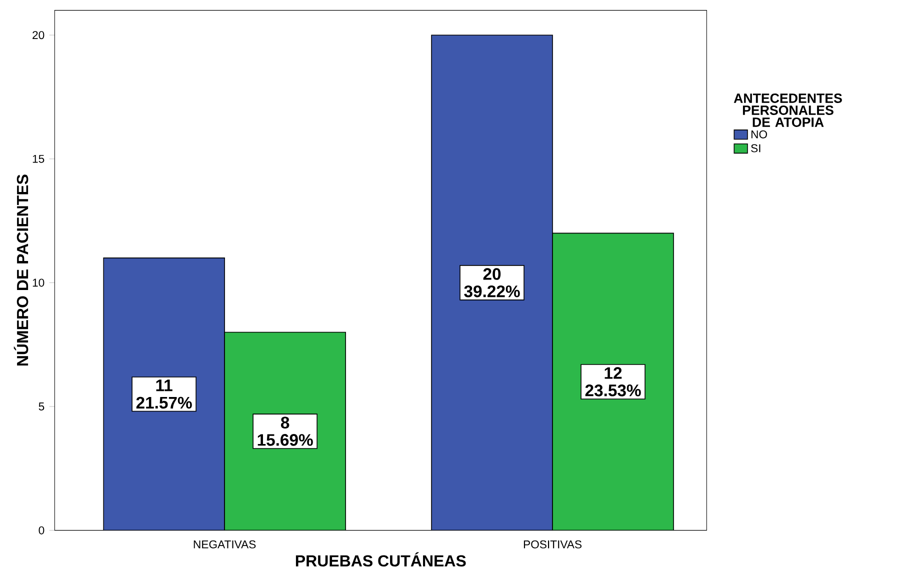  I want to click on y-tick-label: 0, so click(41, 530).